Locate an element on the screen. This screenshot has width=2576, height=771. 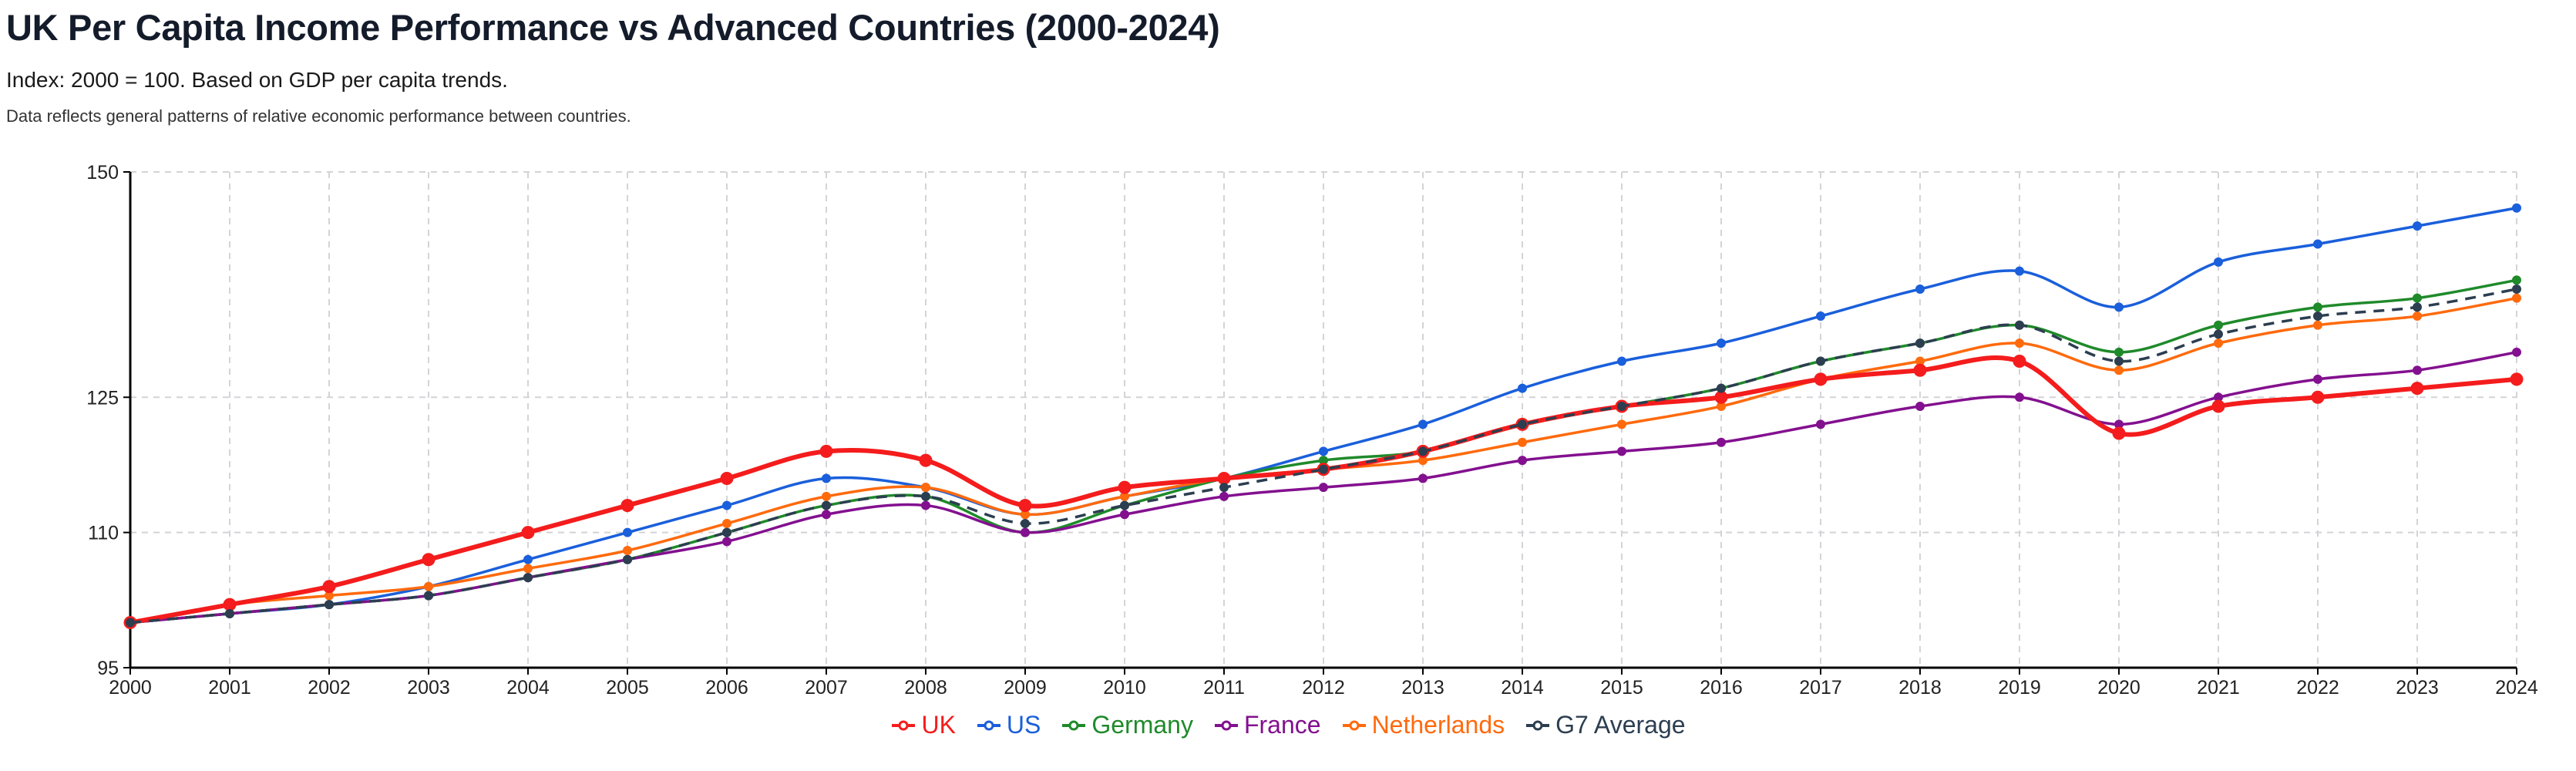
point-g7-average-2009 is located at coordinates (1025, 523).